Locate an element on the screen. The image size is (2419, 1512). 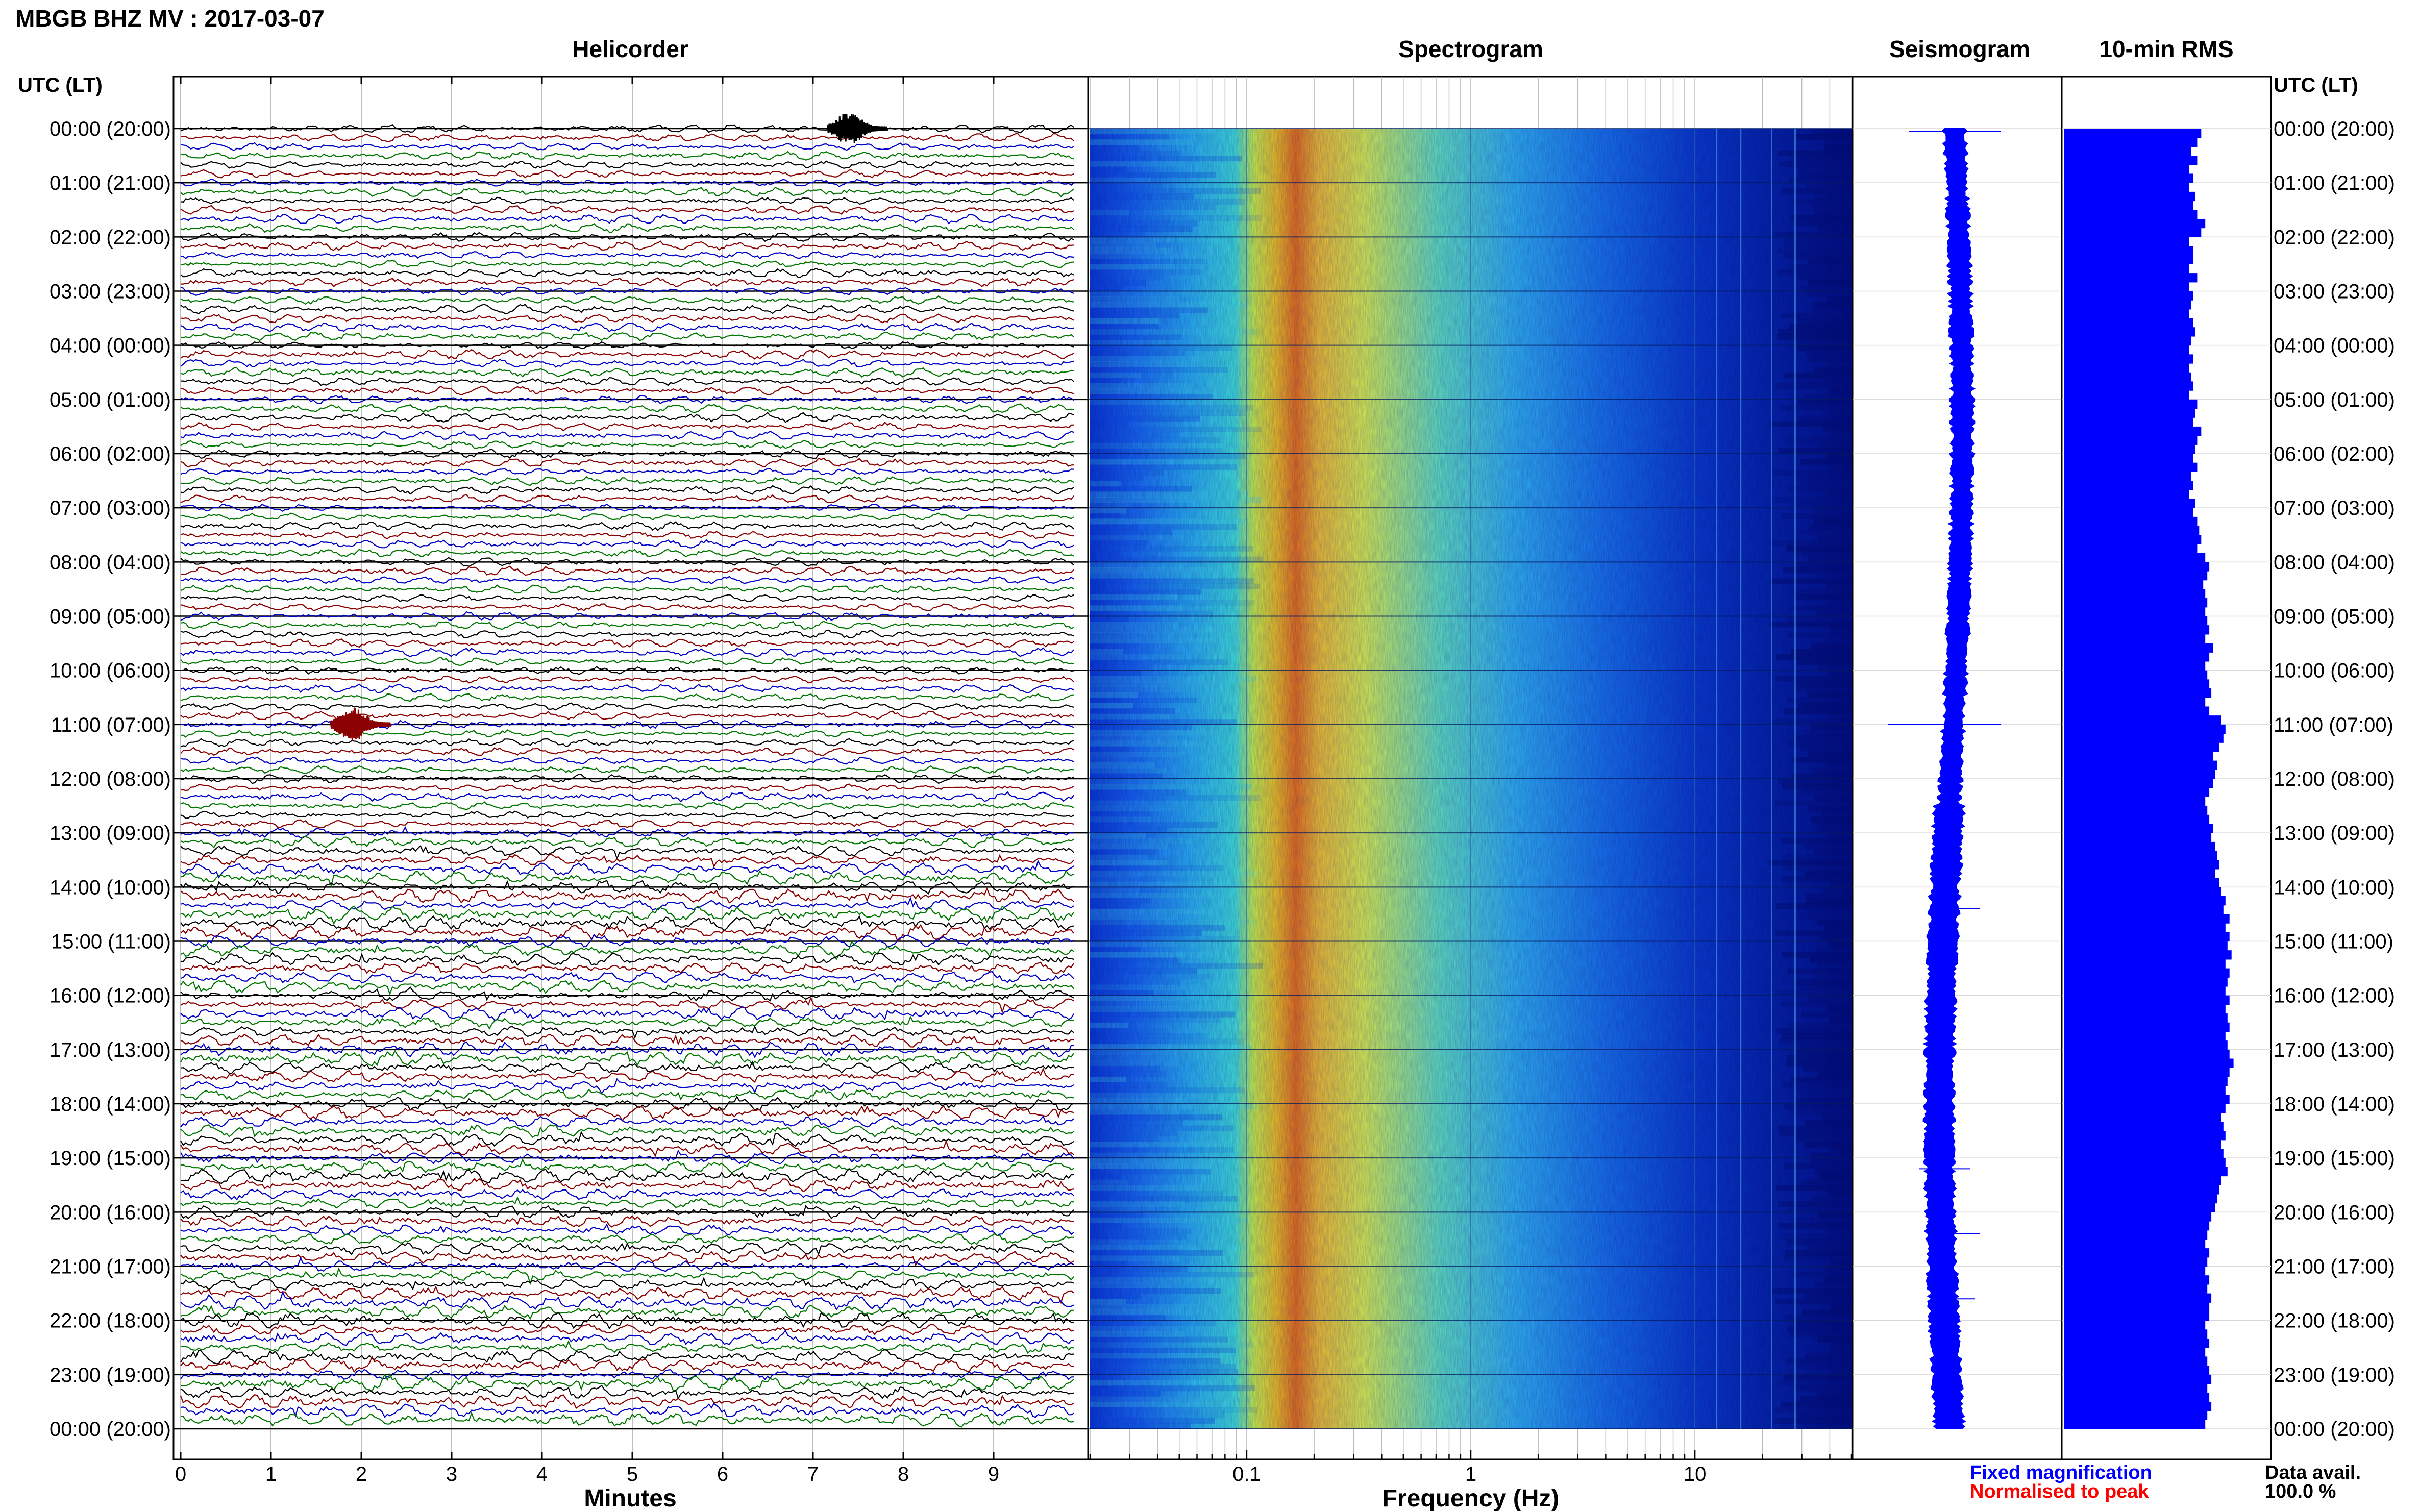
data-avail-value: 100.0 % is located at coordinates (2300, 1491).